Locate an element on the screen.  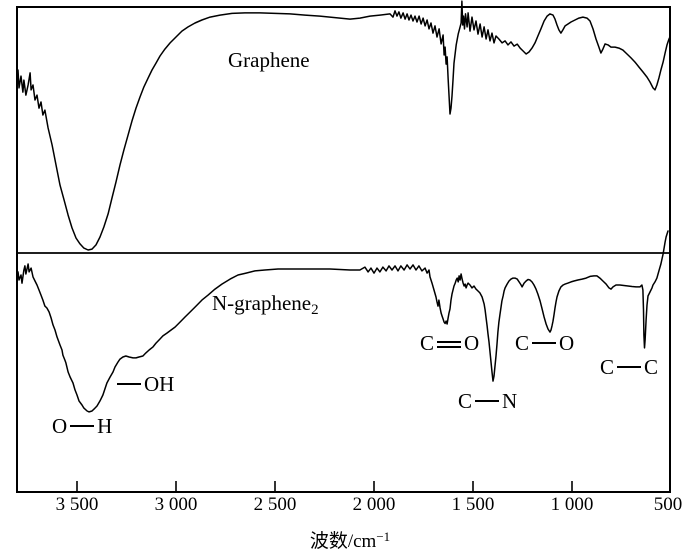
annotation-o-h-right: H is located at coordinates (105, 426).